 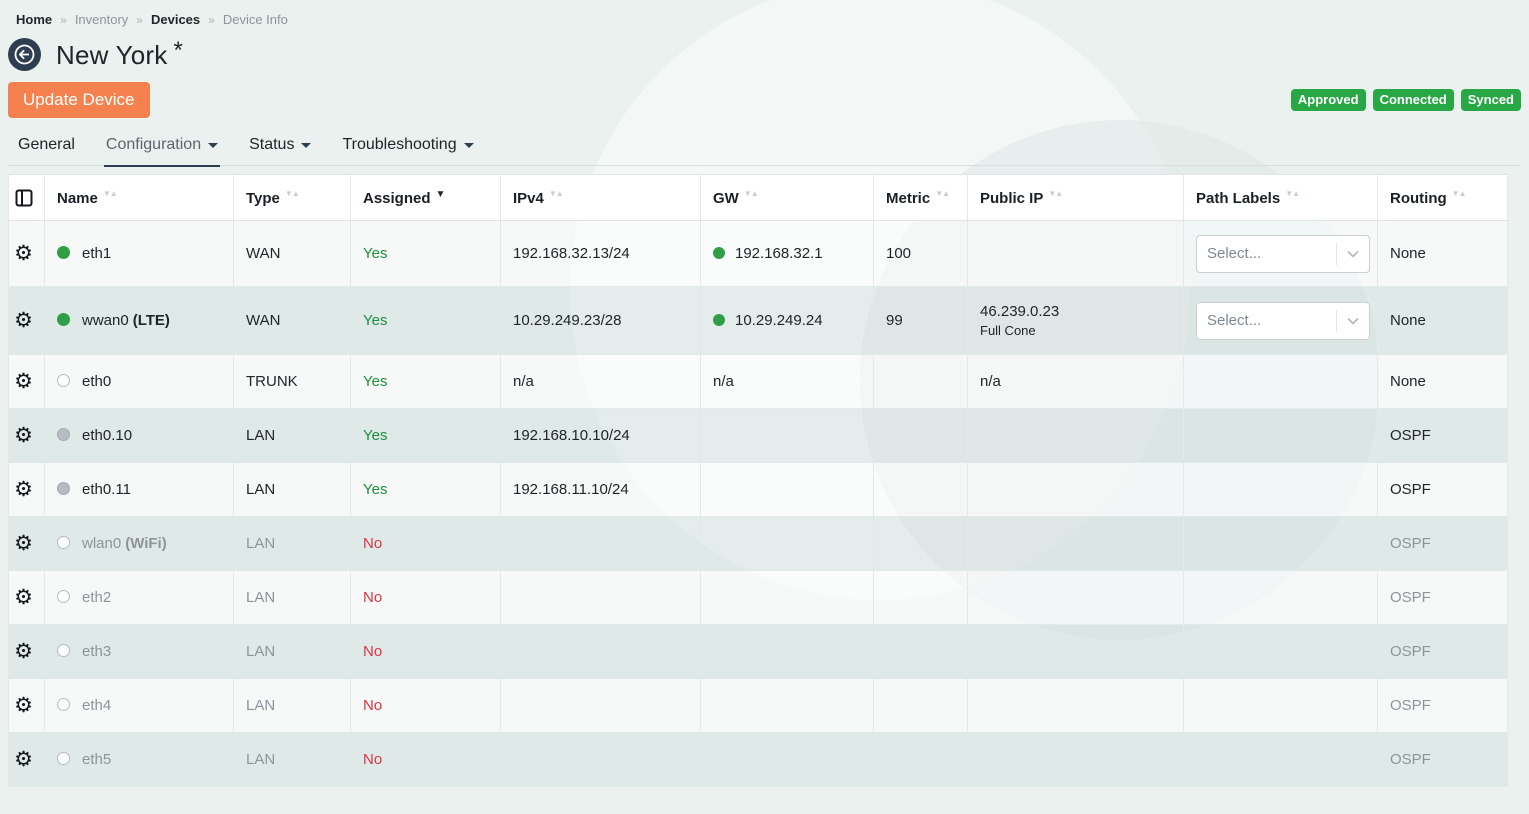 What do you see at coordinates (600, 435) in the screenshot?
I see `interface-ipv4-cell: 192.168.10.10/24` at bounding box center [600, 435].